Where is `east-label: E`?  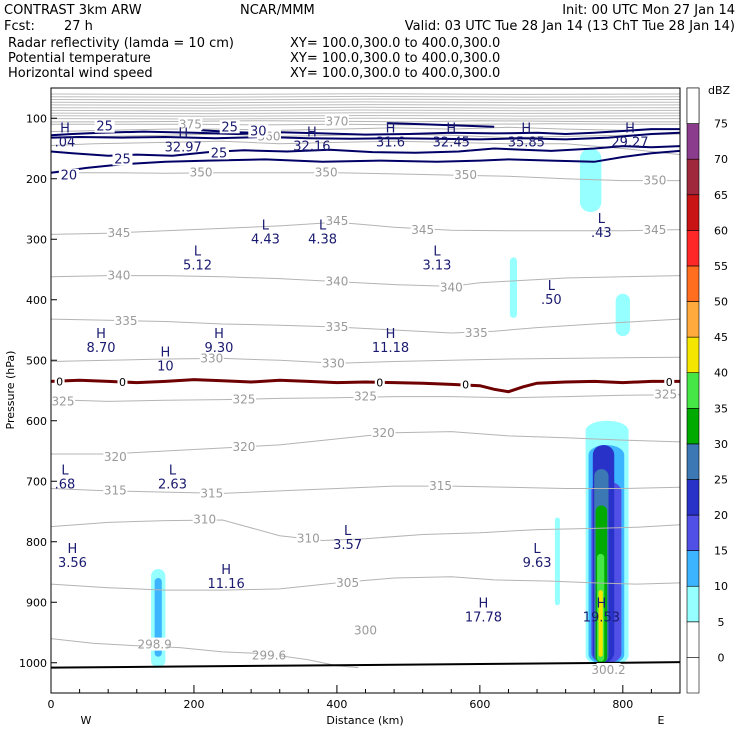 east-label: E is located at coordinates (661, 720).